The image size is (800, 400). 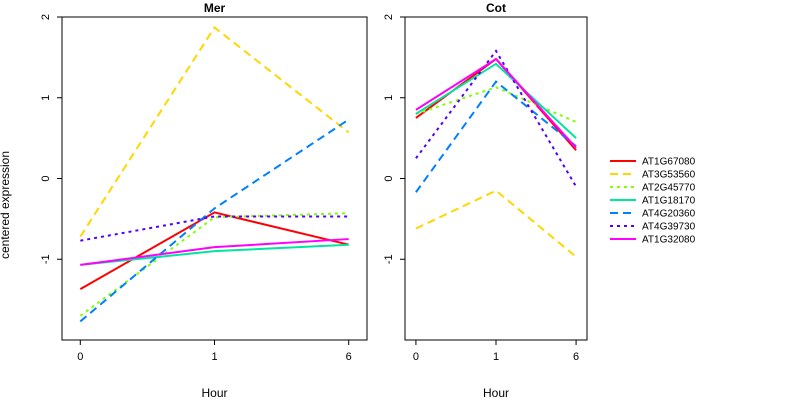 I want to click on legend-item: AT2G45770, so click(x=653, y=188).